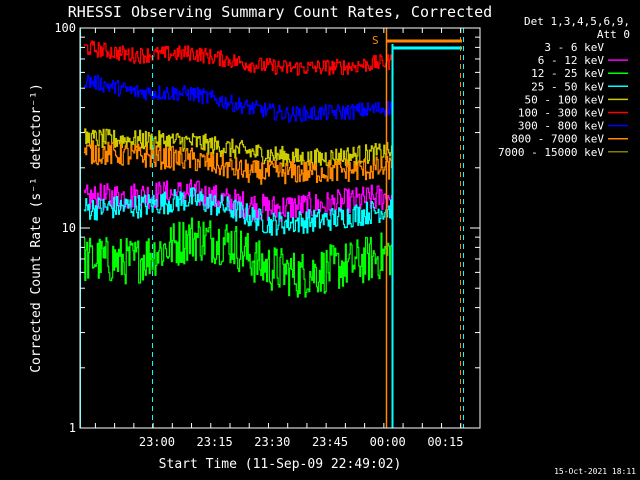 The image size is (640, 480). What do you see at coordinates (613, 34) in the screenshot?
I see `legend-header-attenuator: Att 0` at bounding box center [613, 34].